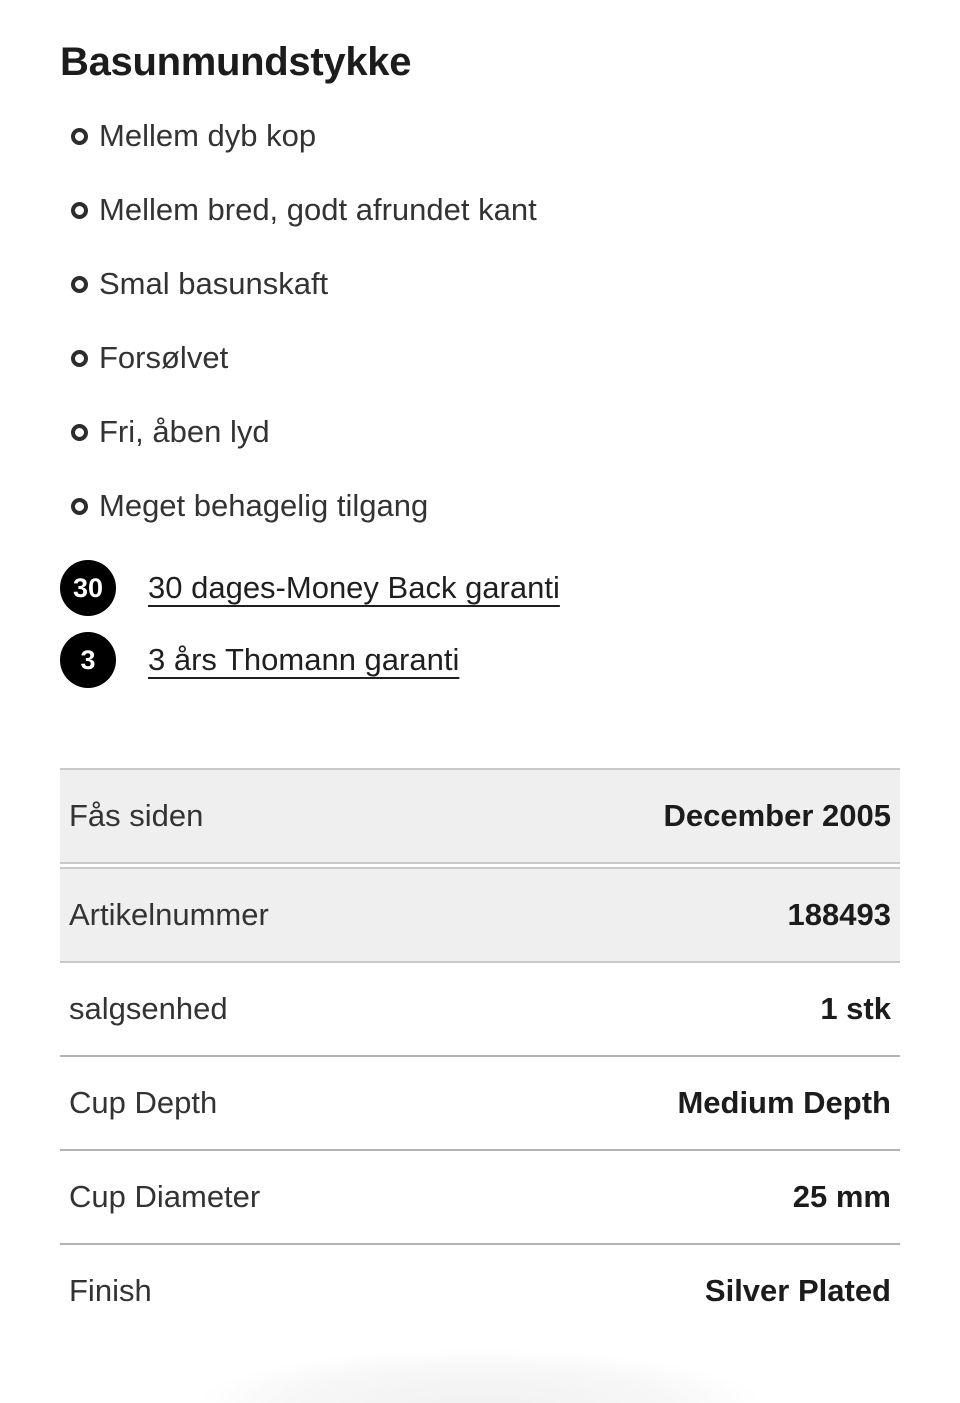  I want to click on spec-label: salgsenhed, so click(148, 1008).